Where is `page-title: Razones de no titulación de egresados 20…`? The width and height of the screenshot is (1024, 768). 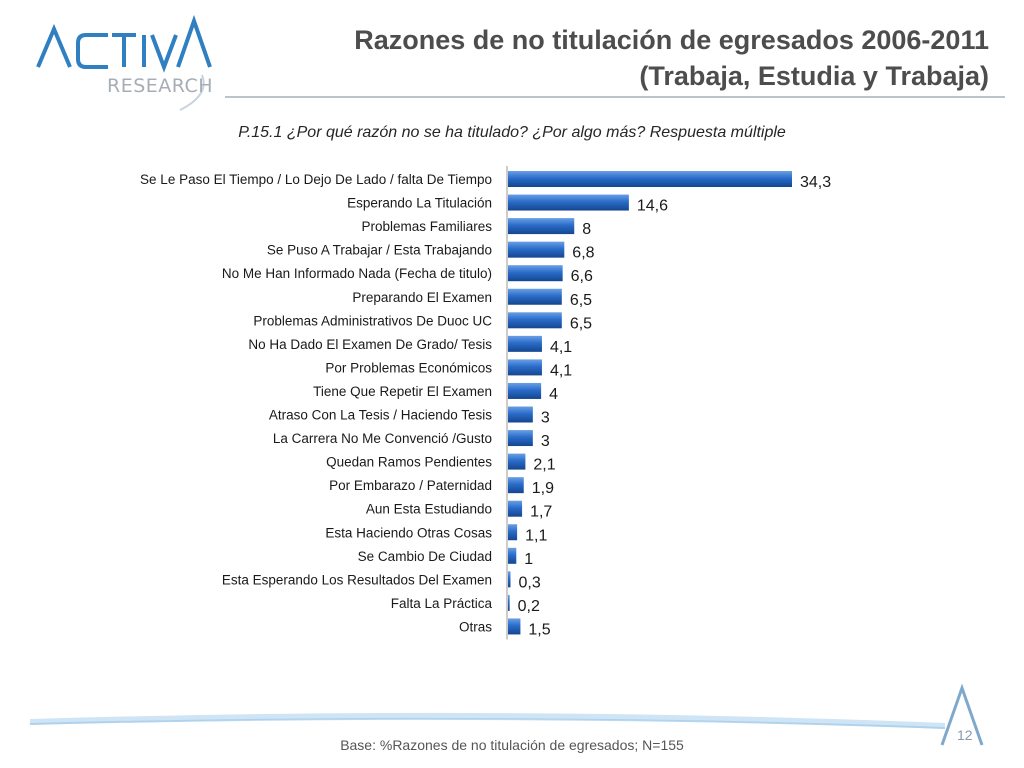
page-title: Razones de no titulación de egresados 20… is located at coordinates (671, 58).